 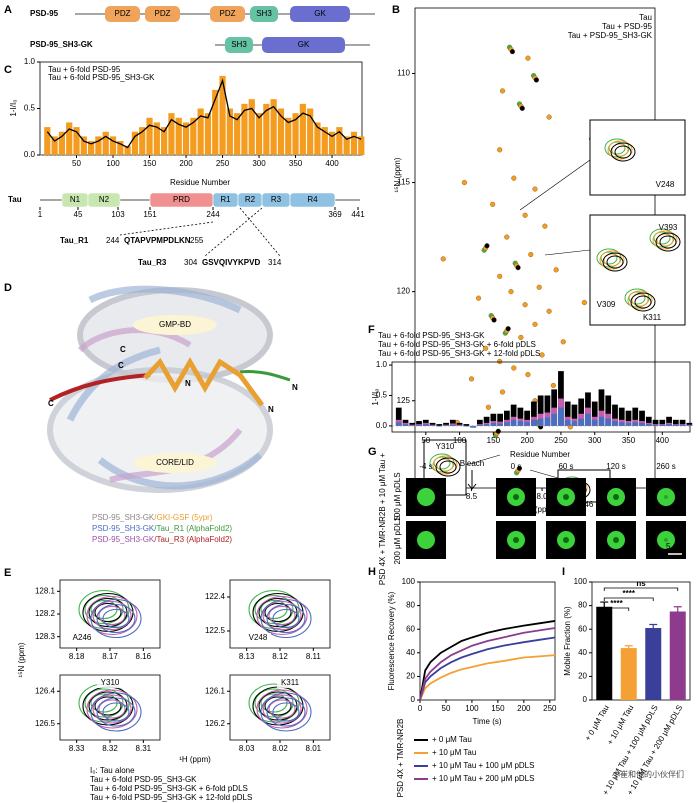 I want to click on domain-label: GK, so click(x=320, y=13).